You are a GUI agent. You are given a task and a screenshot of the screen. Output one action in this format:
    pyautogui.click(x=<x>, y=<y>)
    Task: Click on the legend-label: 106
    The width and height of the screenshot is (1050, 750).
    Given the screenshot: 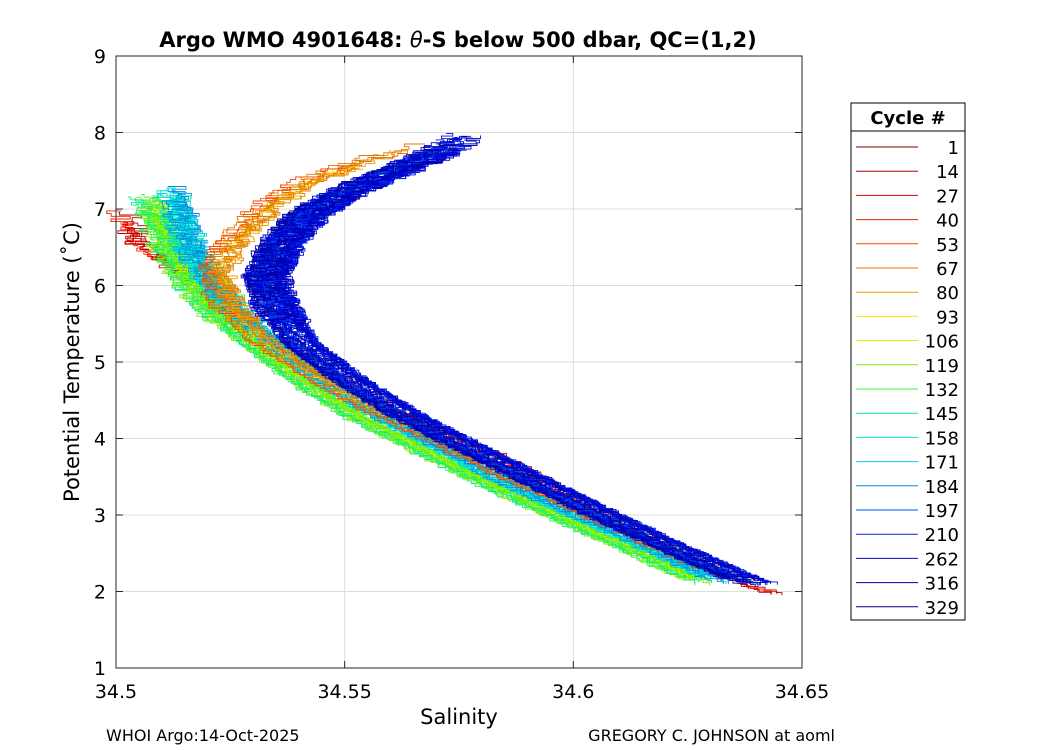 What is the action you would take?
    pyautogui.click(x=942, y=342)
    